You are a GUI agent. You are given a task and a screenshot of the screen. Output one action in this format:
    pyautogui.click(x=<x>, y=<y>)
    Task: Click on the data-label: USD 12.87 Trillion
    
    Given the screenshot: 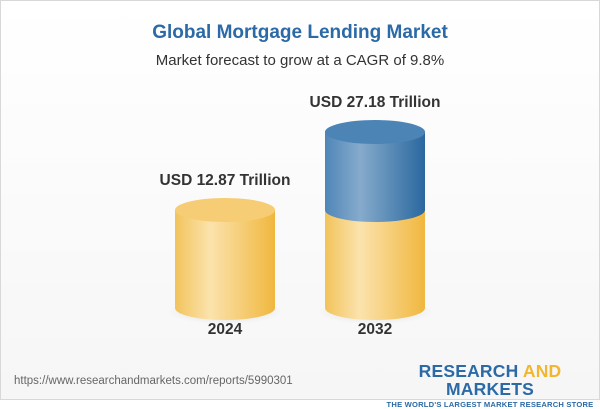 What is the action you would take?
    pyautogui.click(x=225, y=180)
    